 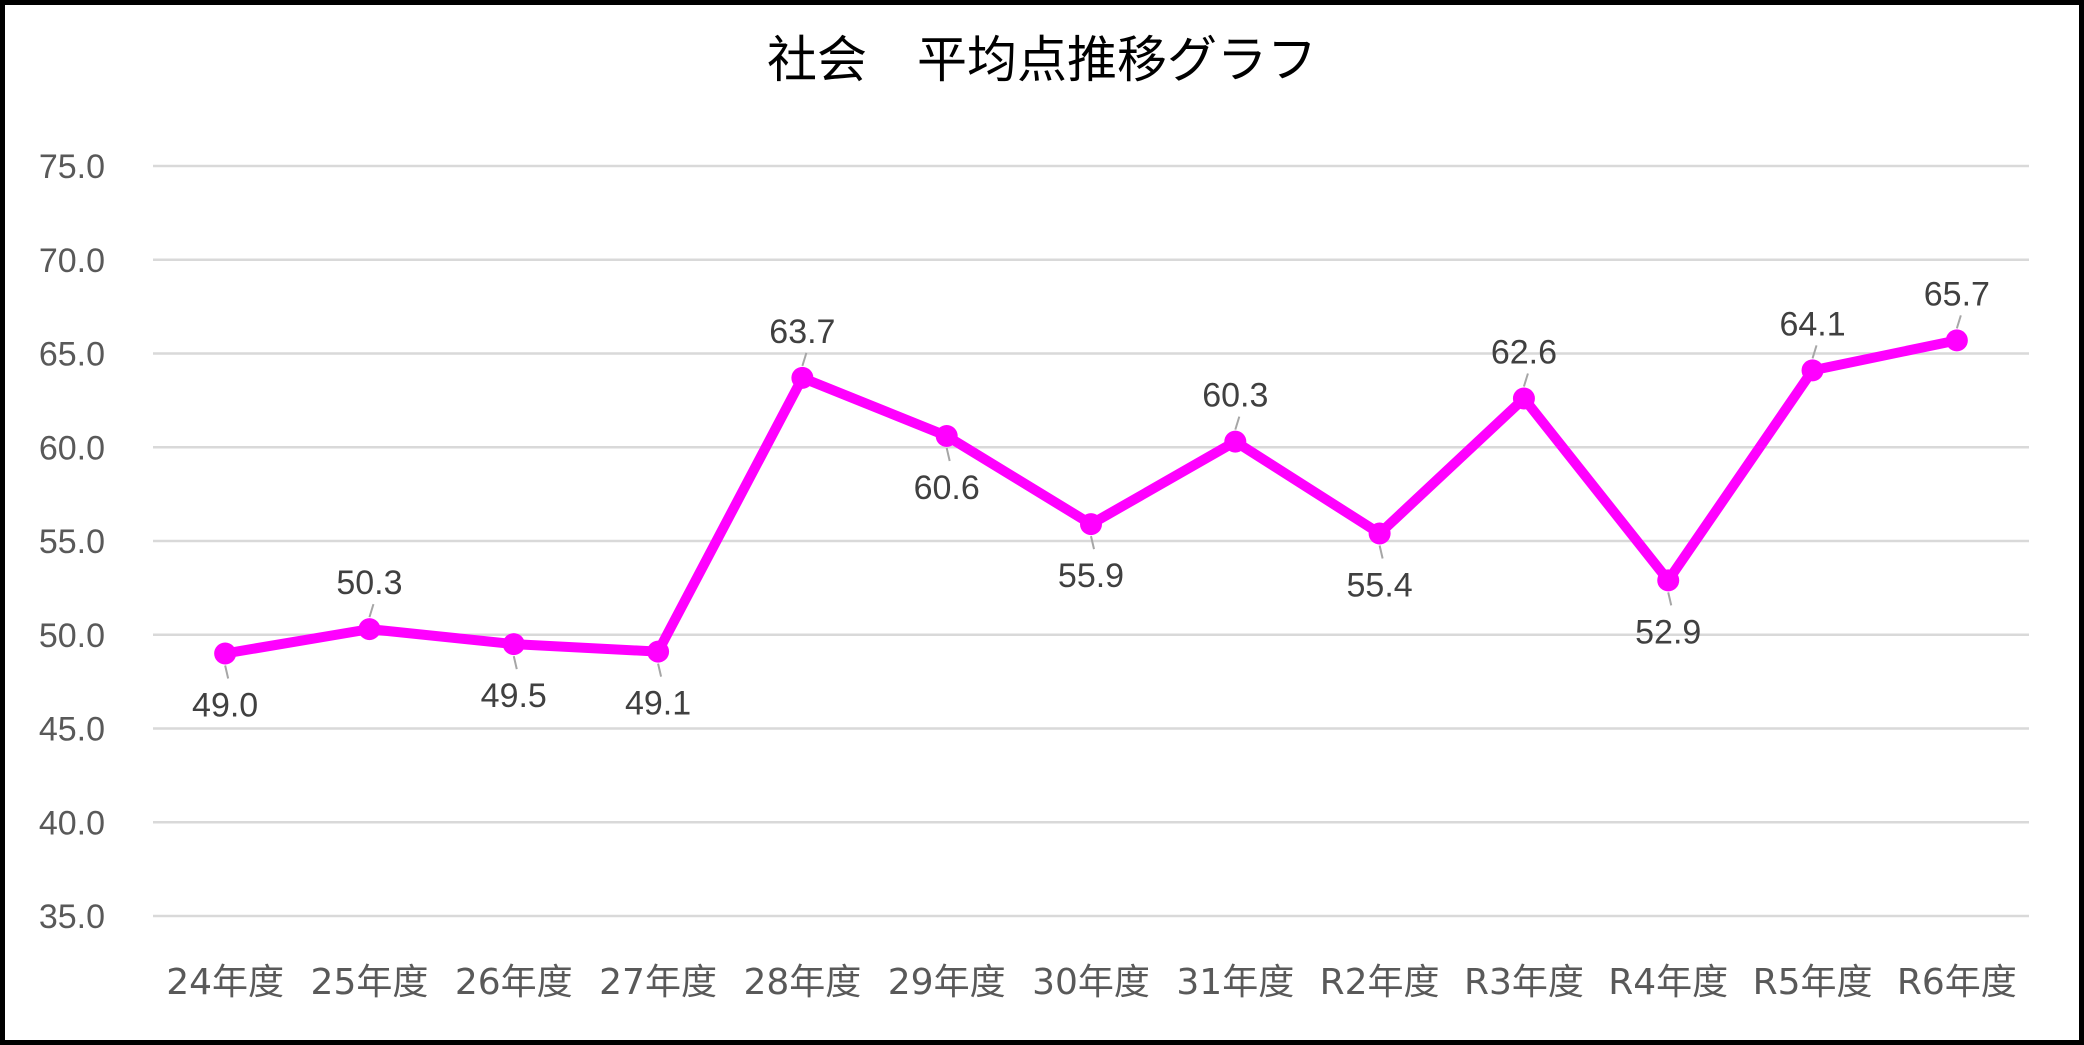 I want to click on data-label: 50.3, so click(x=369, y=583).